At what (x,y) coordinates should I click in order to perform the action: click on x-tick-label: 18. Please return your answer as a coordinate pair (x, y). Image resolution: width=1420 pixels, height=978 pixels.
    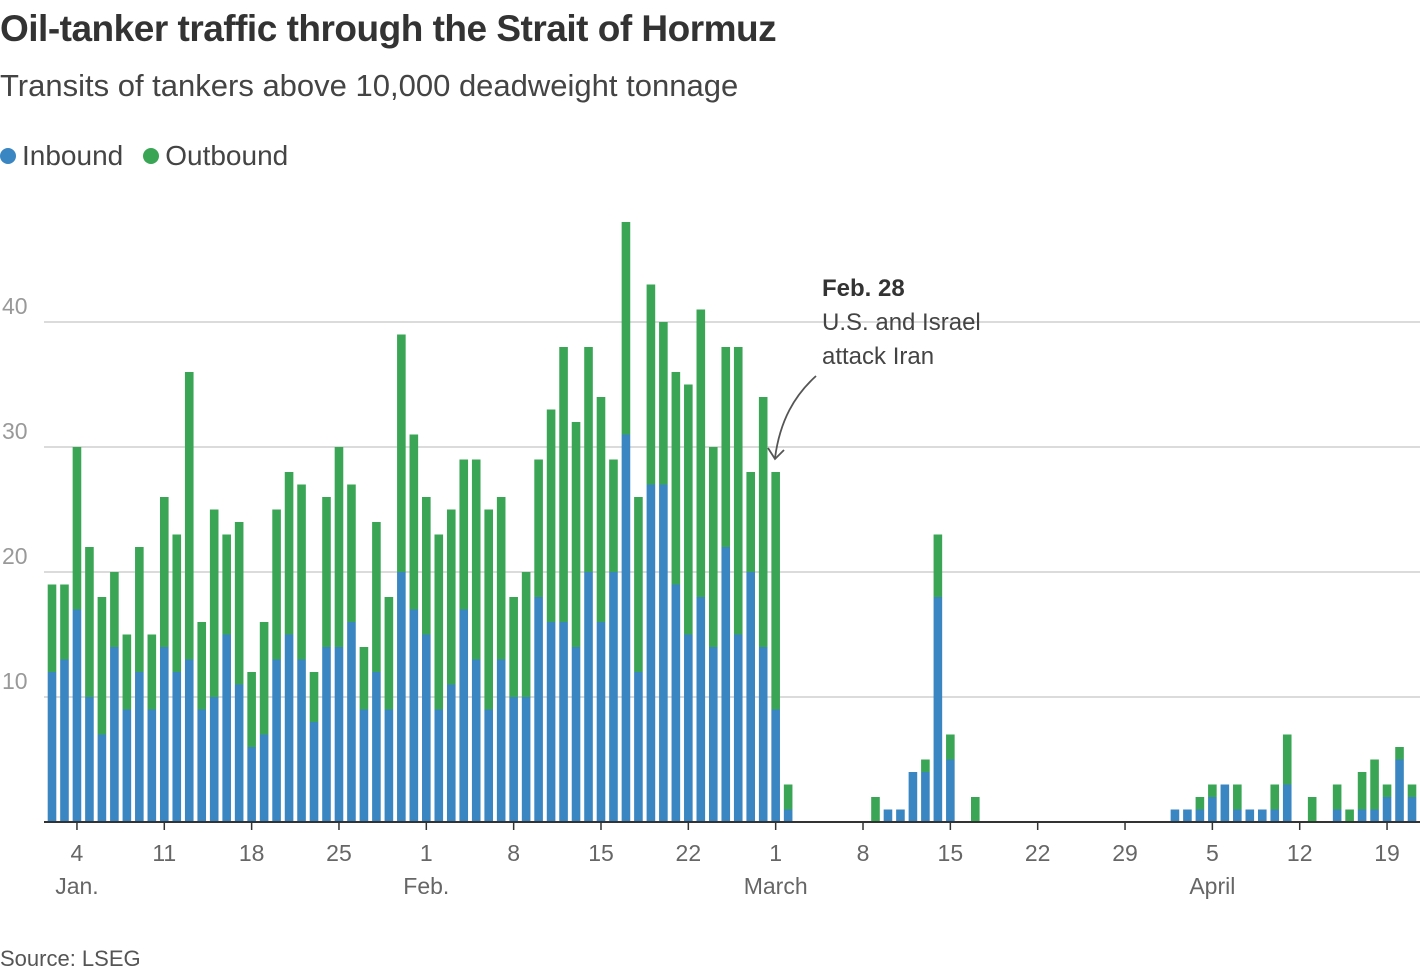
    Looking at the image, I should click on (252, 853).